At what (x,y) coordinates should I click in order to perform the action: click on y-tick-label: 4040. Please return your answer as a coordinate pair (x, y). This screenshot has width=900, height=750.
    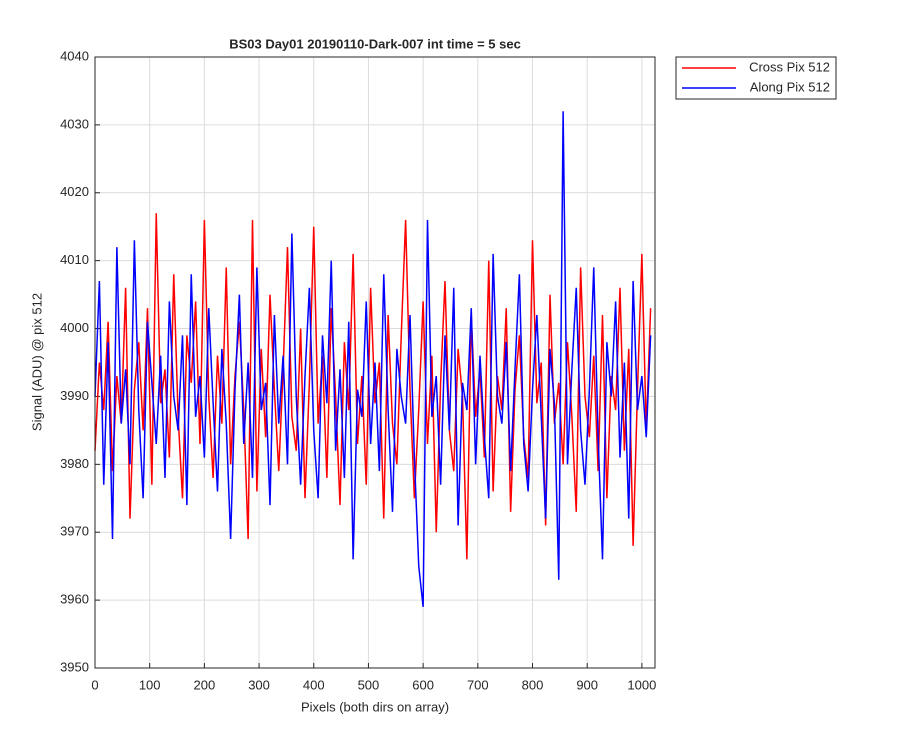
    Looking at the image, I should click on (74, 55).